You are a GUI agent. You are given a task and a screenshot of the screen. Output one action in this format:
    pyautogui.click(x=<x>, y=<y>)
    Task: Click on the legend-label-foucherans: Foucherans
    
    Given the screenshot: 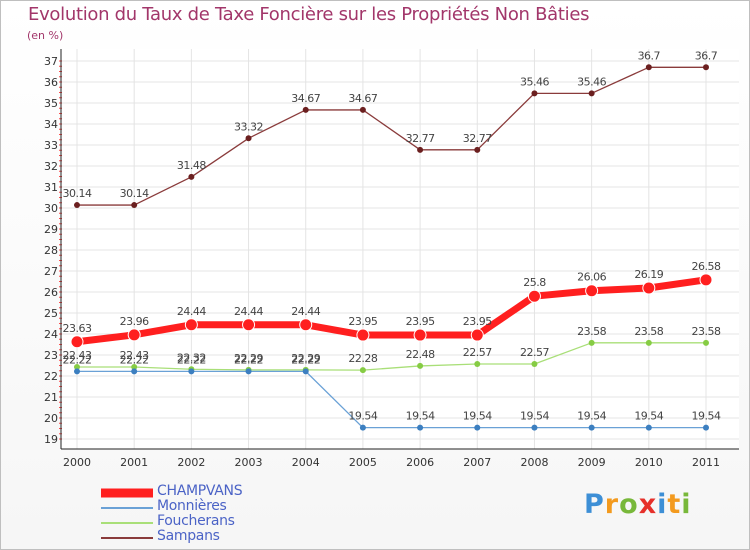 What is the action you would take?
    pyautogui.click(x=196, y=521)
    